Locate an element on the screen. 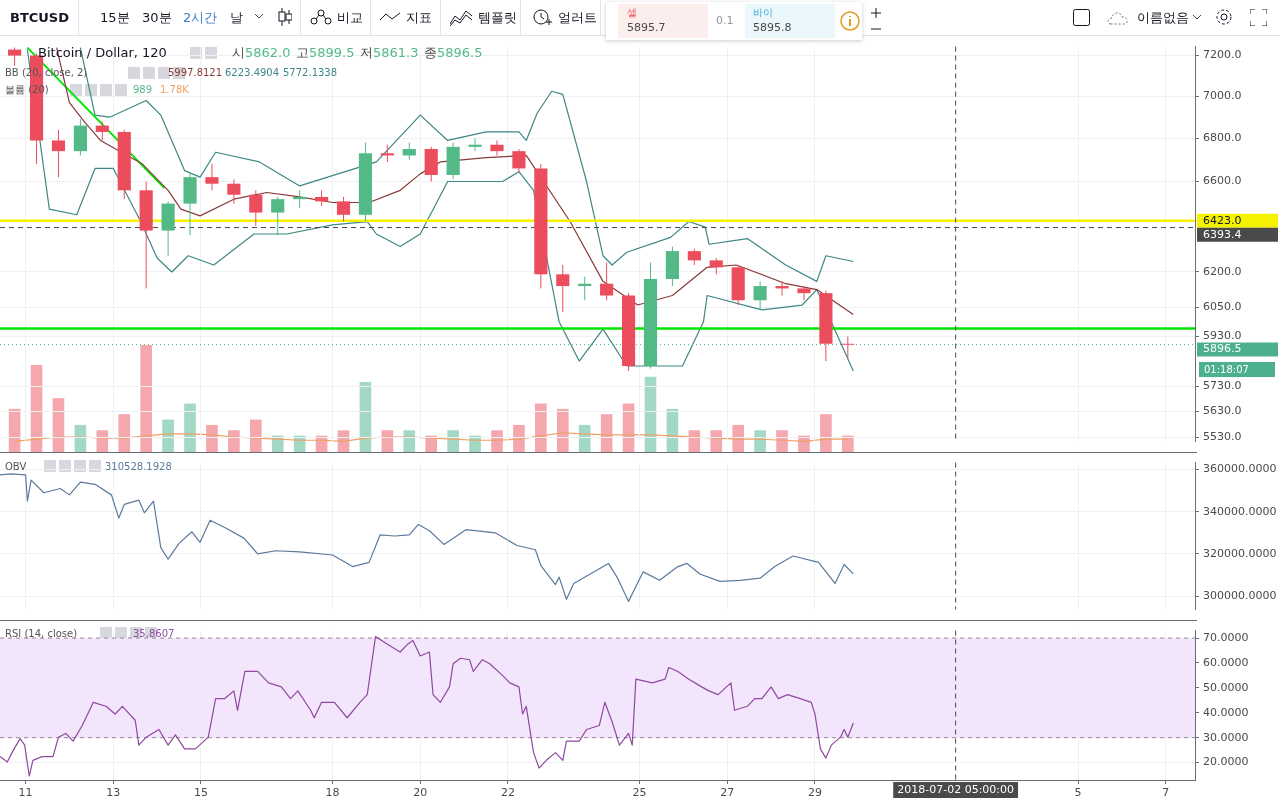 This screenshot has width=1280, height=800. y-tick-label: 20.0000 is located at coordinates (1226, 762).